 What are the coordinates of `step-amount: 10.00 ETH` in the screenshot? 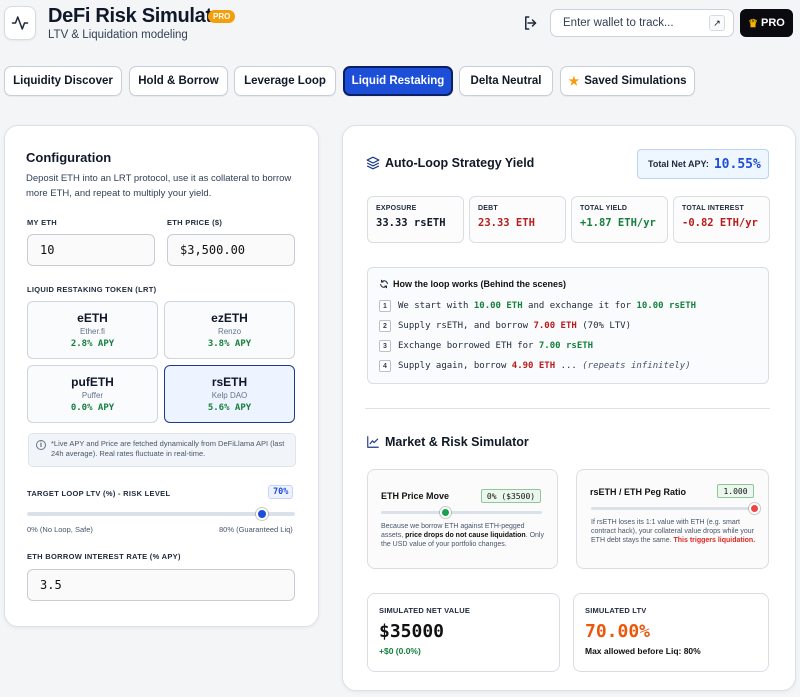 It's located at (498, 306).